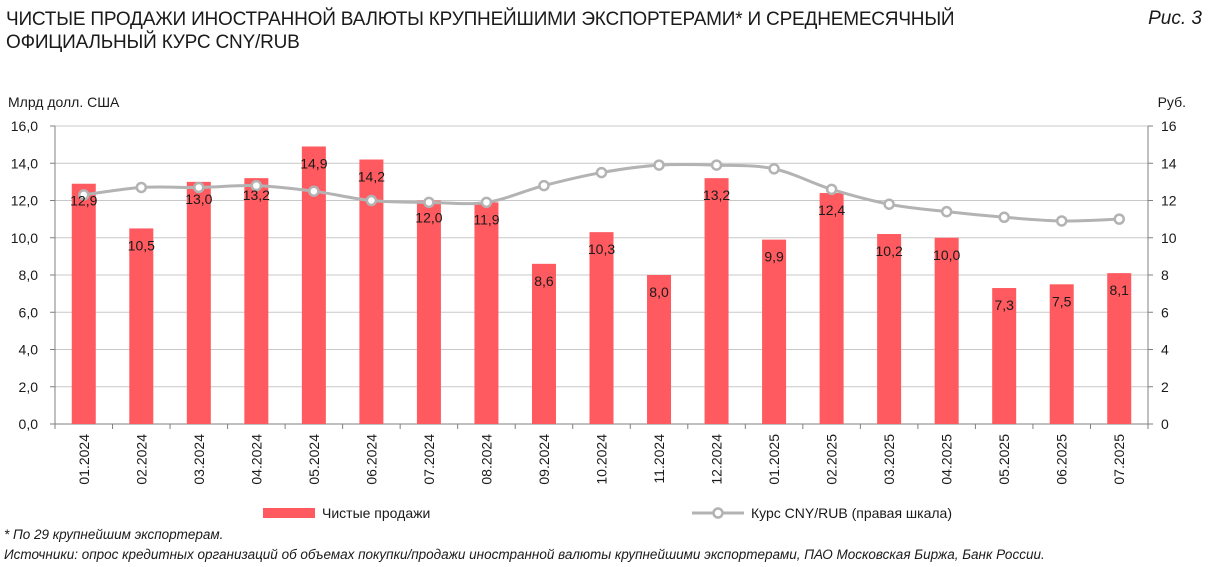 This screenshot has width=1208, height=567. What do you see at coordinates (851, 513) in the screenshot?
I see `legend-label-line: Курс CNY/RUB (правая шкала)` at bounding box center [851, 513].